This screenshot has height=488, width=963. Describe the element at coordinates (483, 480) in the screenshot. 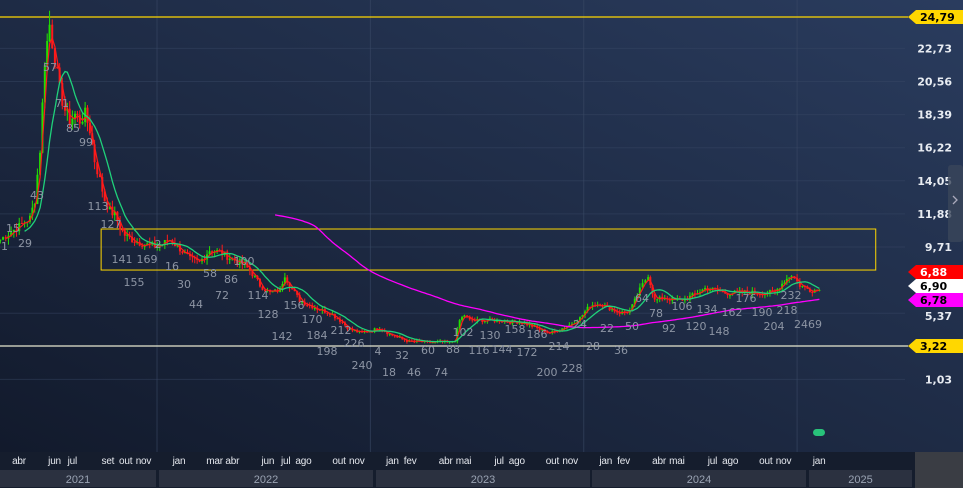

I see `year-label: 2023` at that location.